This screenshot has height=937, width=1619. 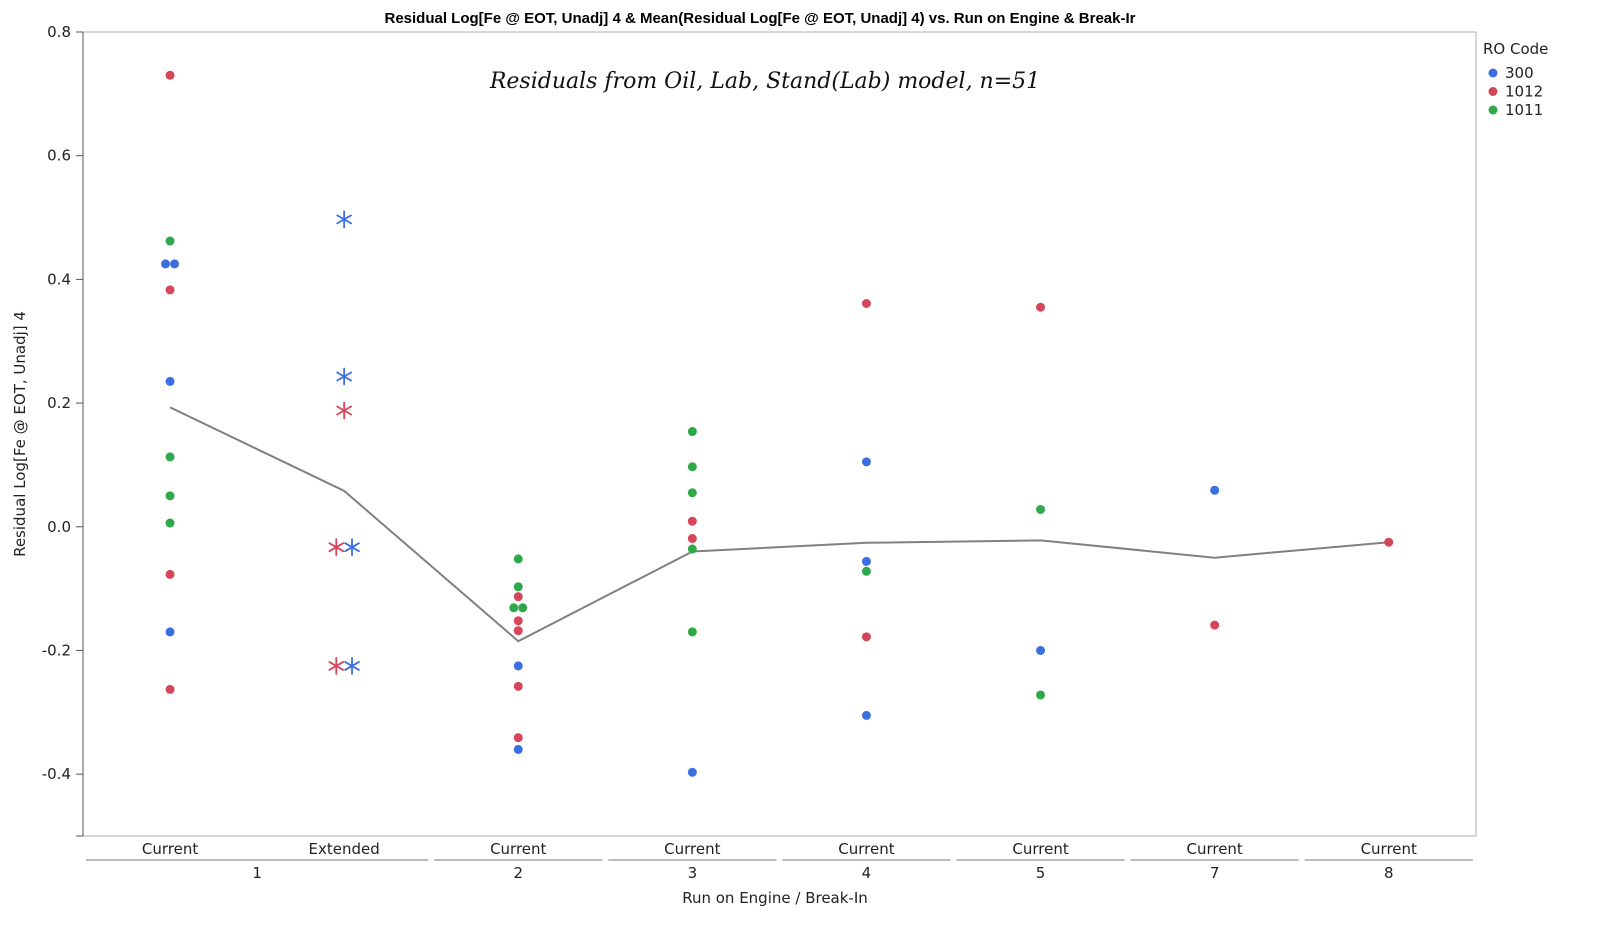 I want to click on x-group-label: 4, so click(x=867, y=873).